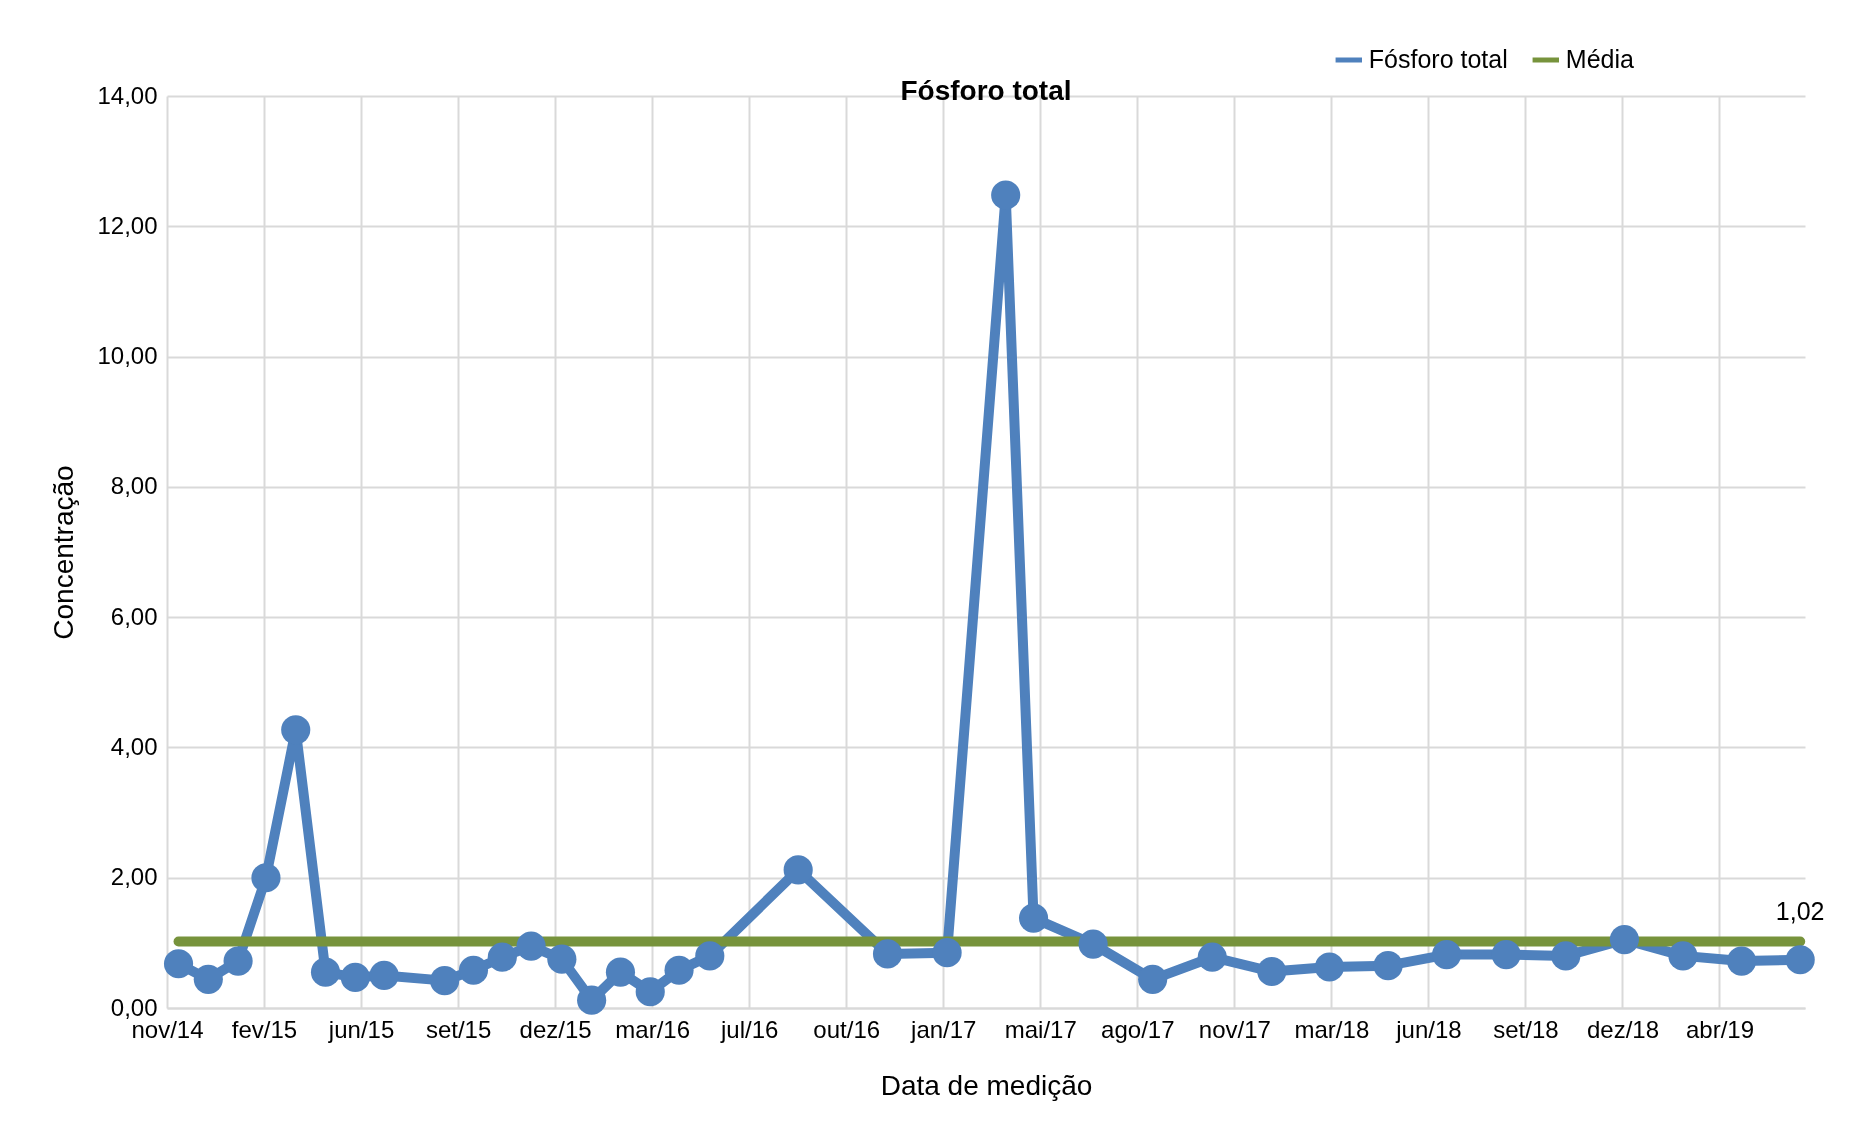 The height and width of the screenshot is (1136, 1867). Describe the element at coordinates (64, 552) in the screenshot. I see `y-axis-title: Concentração` at that location.